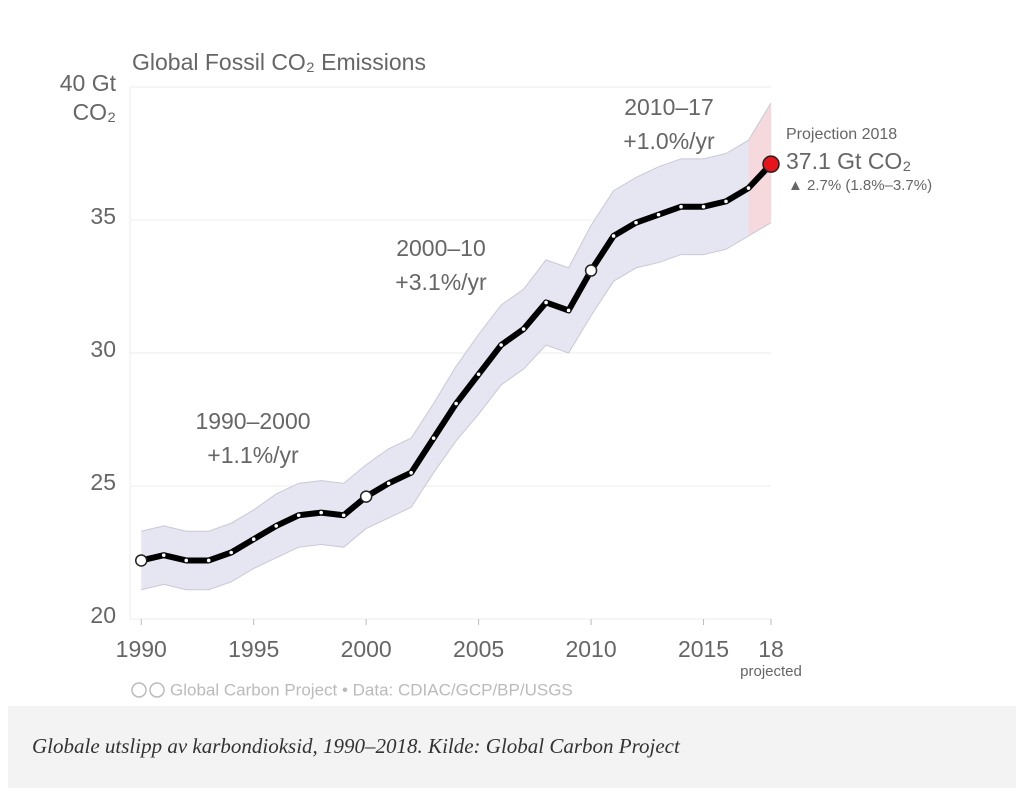 The image size is (1024, 794). What do you see at coordinates (103, 349) in the screenshot?
I see `y-tick-label: 30` at bounding box center [103, 349].